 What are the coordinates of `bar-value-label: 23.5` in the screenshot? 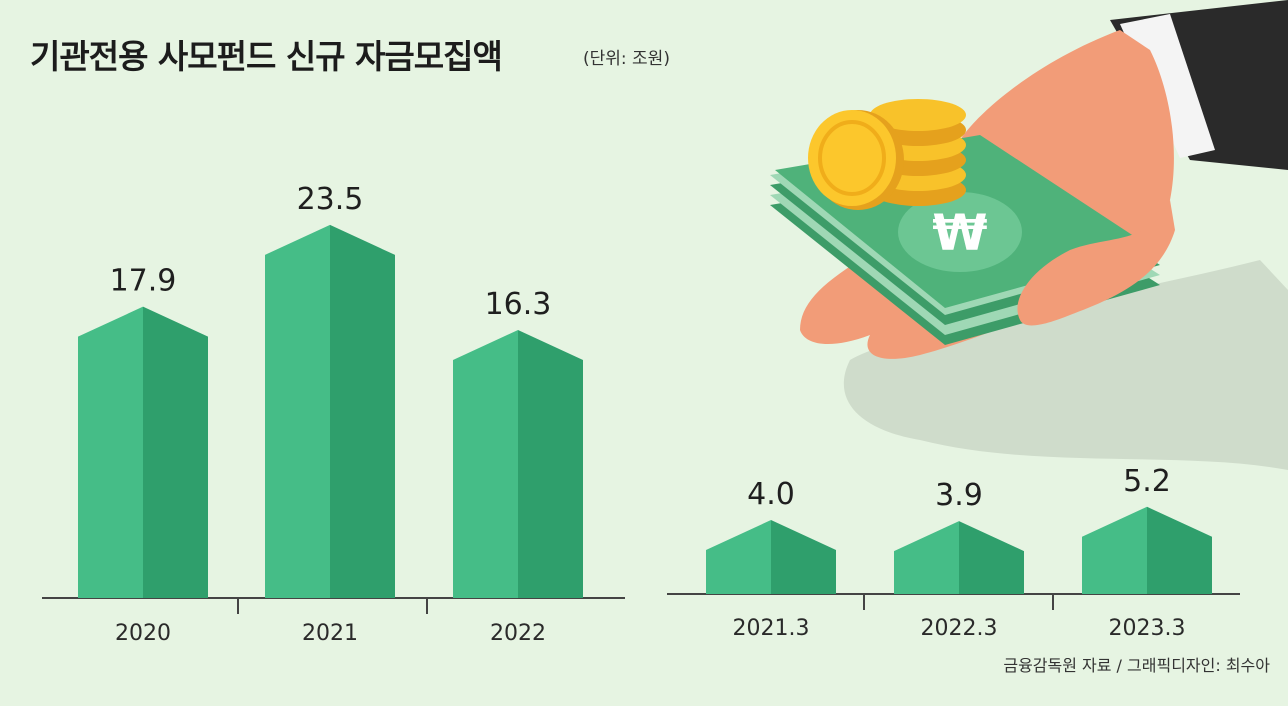 It's located at (330, 199).